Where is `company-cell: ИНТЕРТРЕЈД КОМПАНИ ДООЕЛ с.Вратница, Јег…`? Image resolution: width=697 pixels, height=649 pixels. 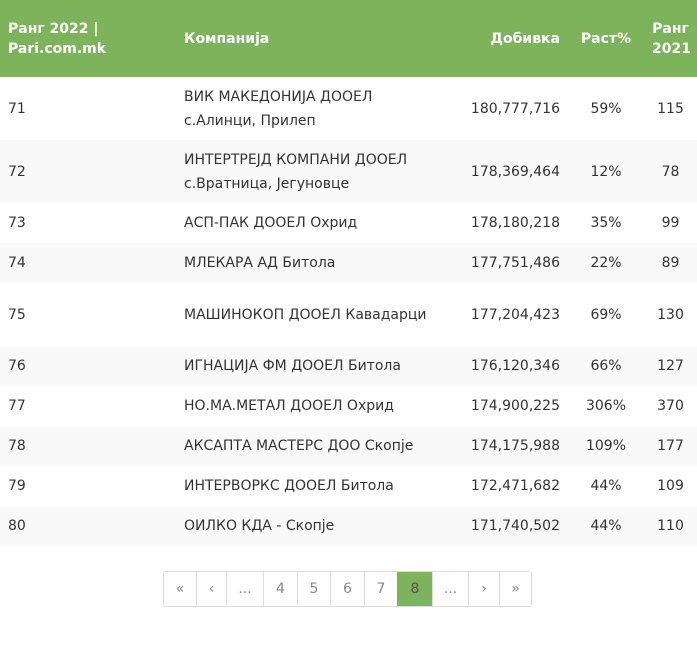 company-cell: ИНТЕРТРЕЈД КОМПАНИ ДООЕЛ с.Вратница, Јег… is located at coordinates (296, 171).